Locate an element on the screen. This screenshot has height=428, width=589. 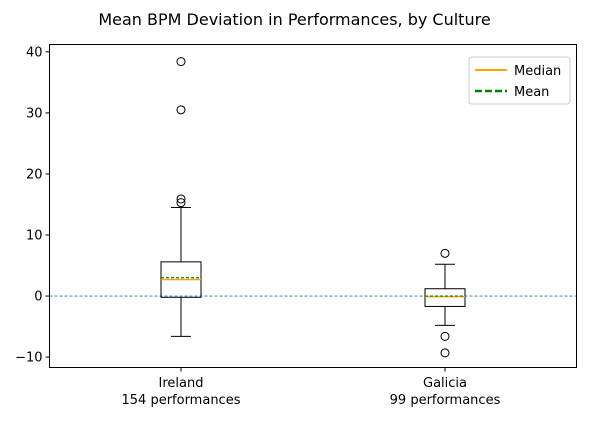
box-galicia is located at coordinates (445, 303).